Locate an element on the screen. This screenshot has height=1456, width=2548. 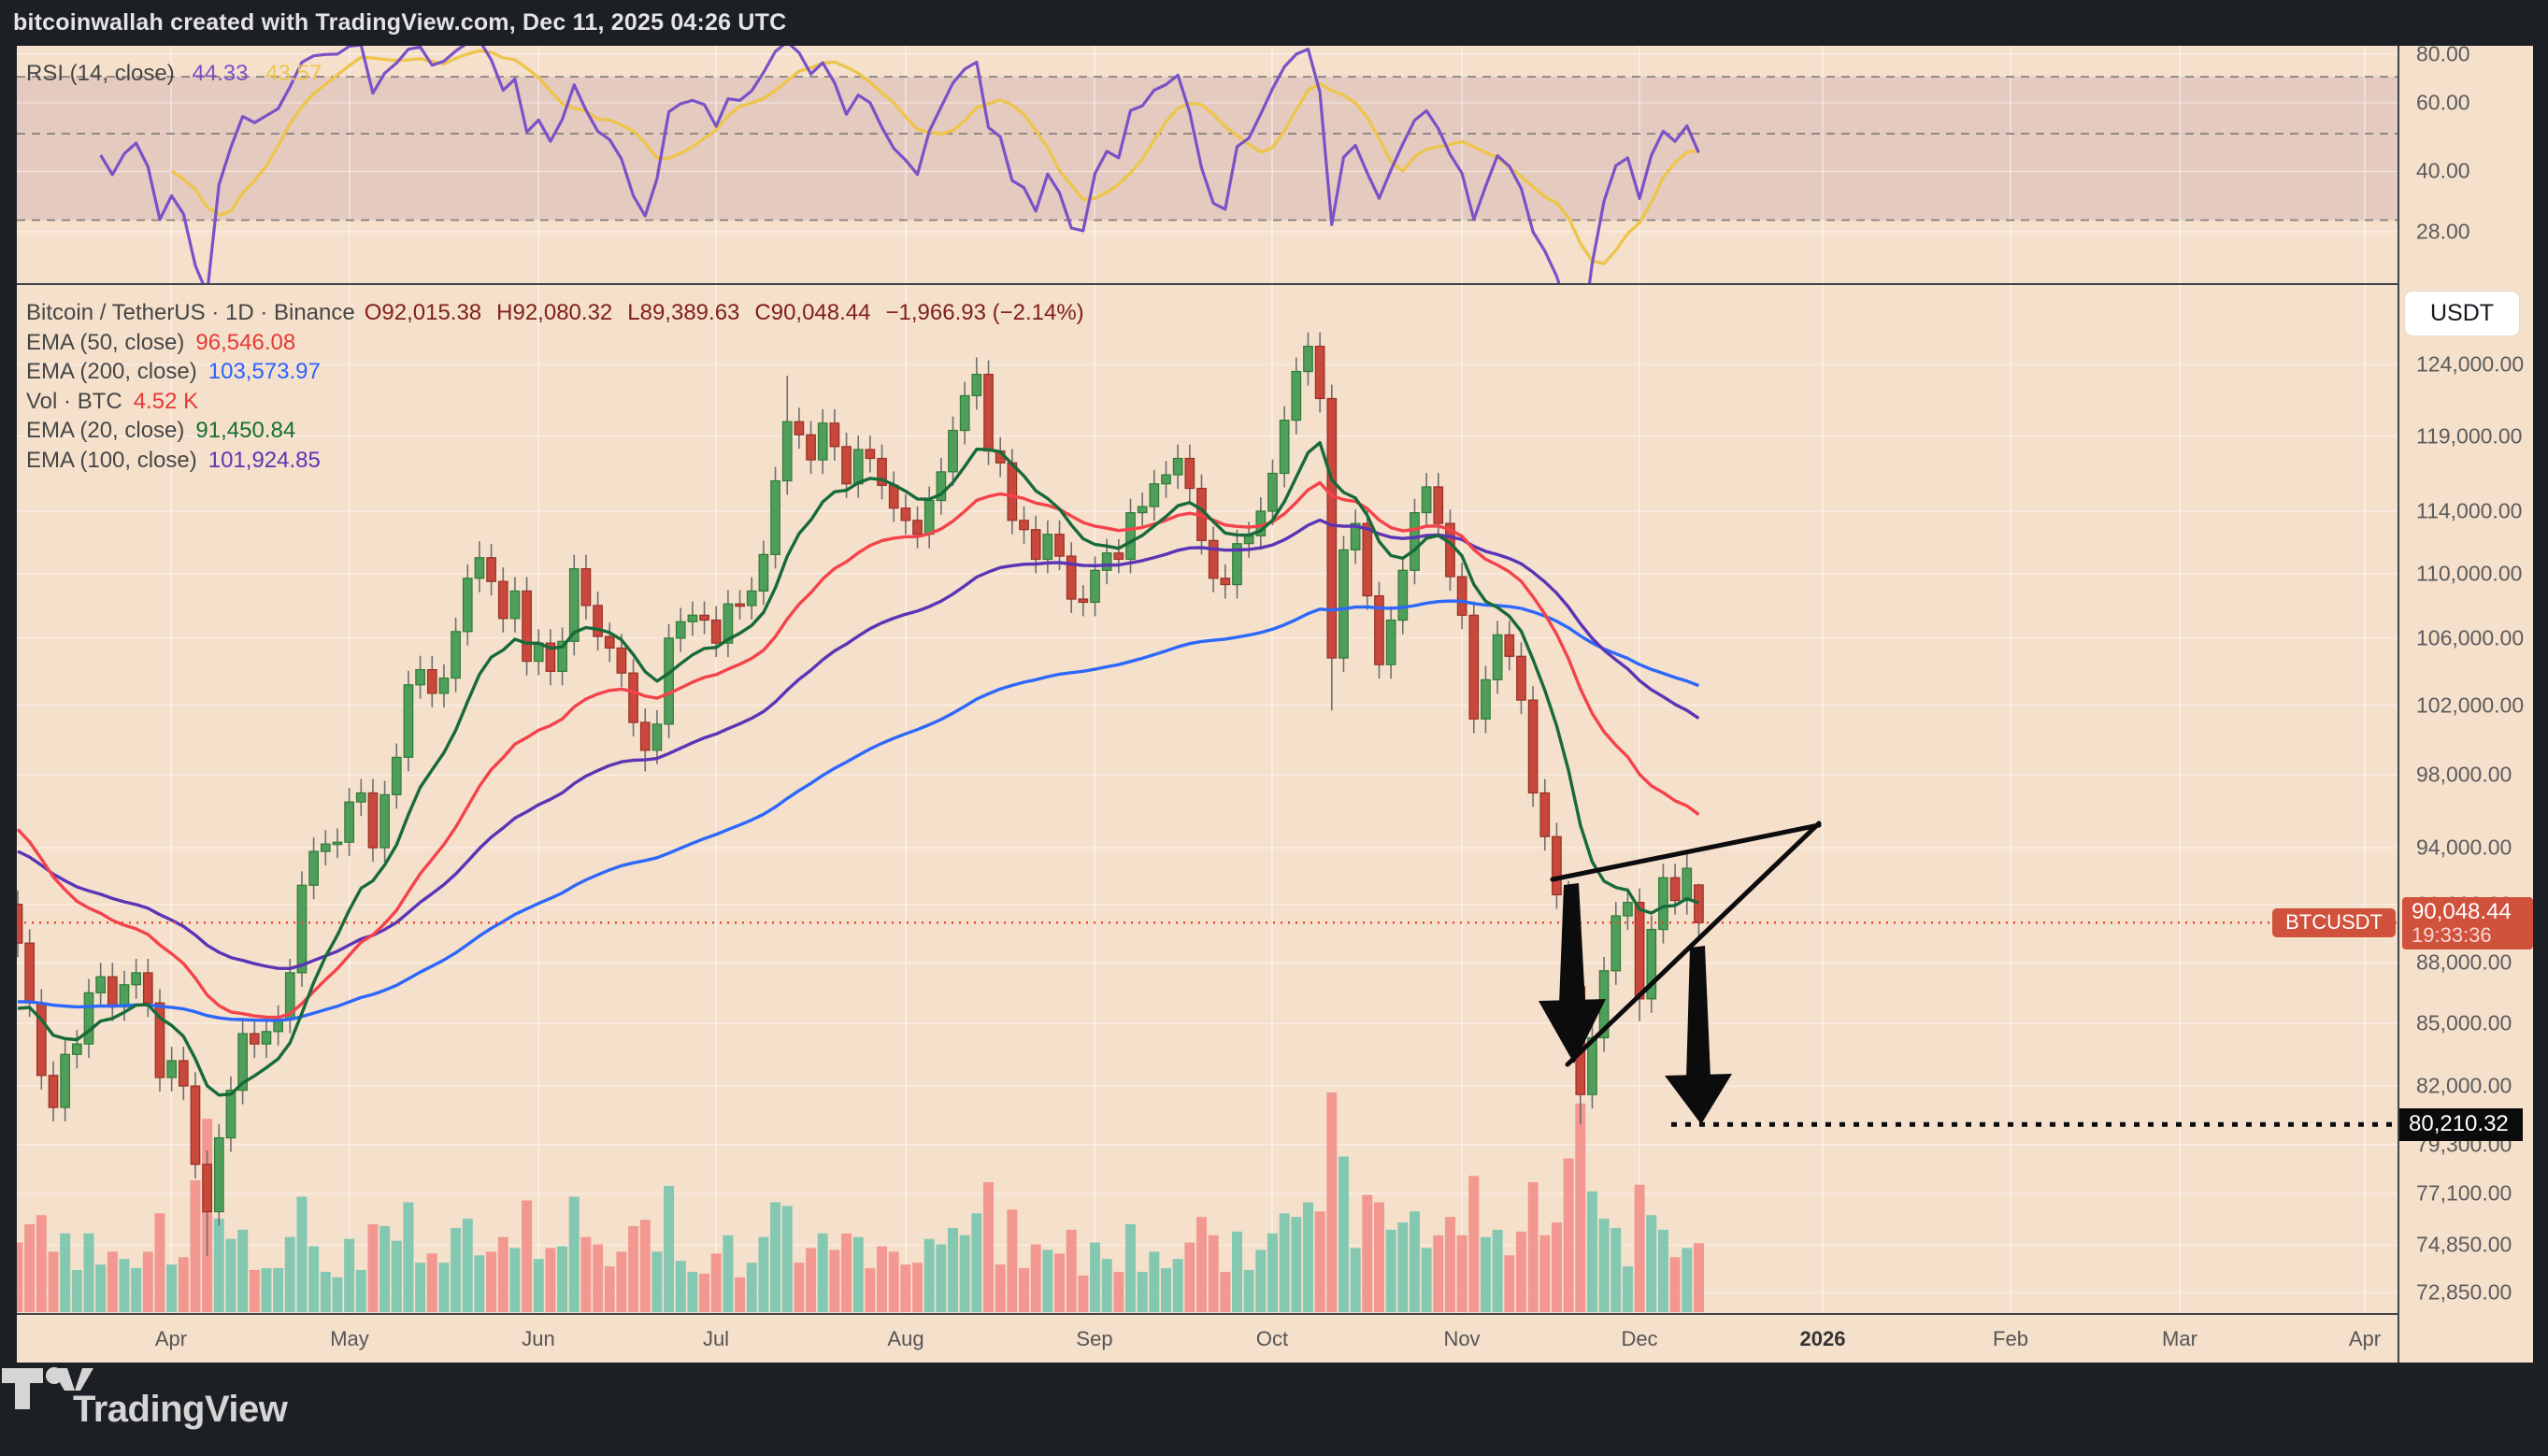
time-axis-label: Nov is located at coordinates (1462, 1338).